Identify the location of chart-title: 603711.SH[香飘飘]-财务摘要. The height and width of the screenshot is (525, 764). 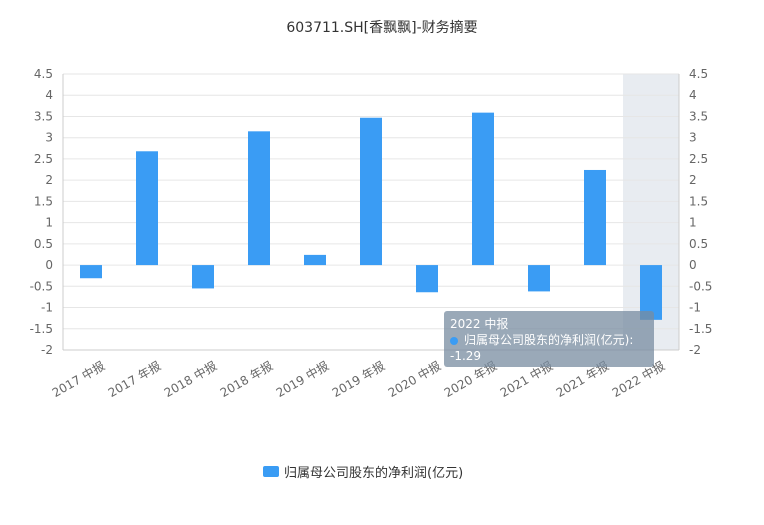
(382, 28).